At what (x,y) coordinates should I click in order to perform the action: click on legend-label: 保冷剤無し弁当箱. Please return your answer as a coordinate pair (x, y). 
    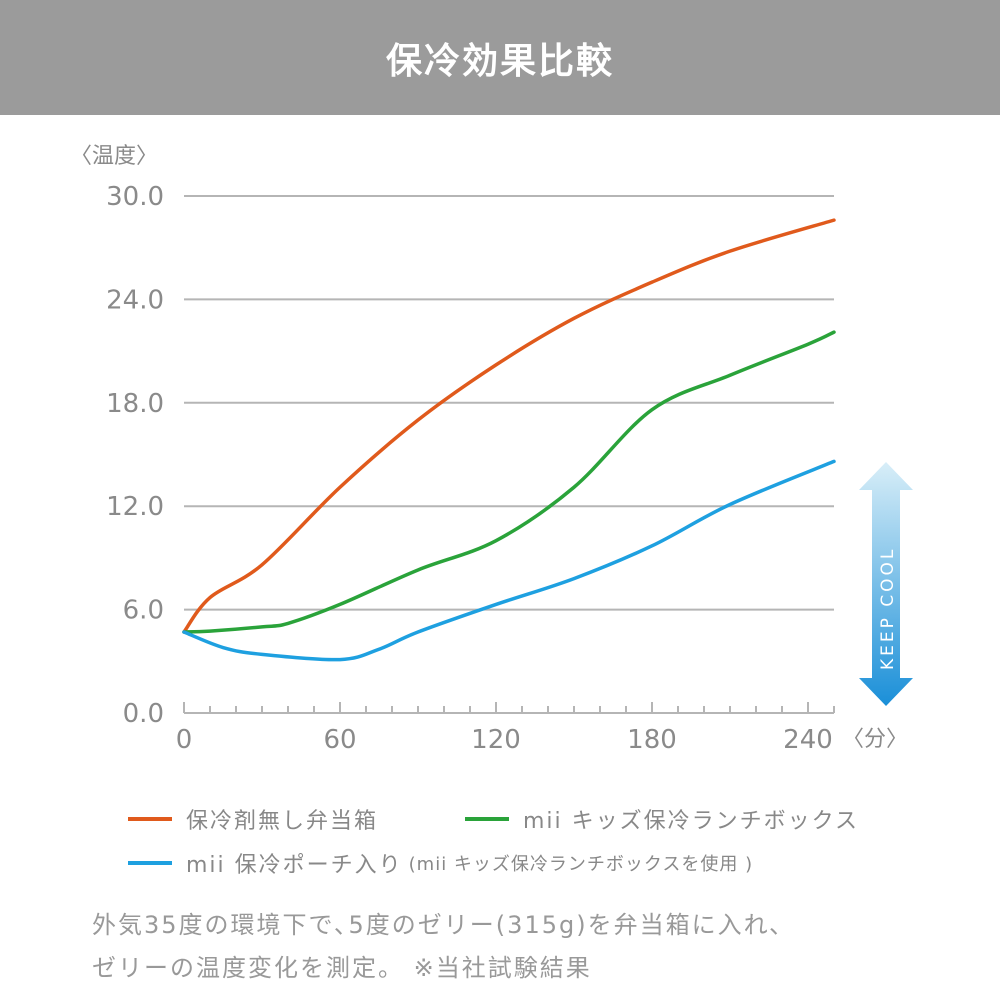
    Looking at the image, I should click on (282, 821).